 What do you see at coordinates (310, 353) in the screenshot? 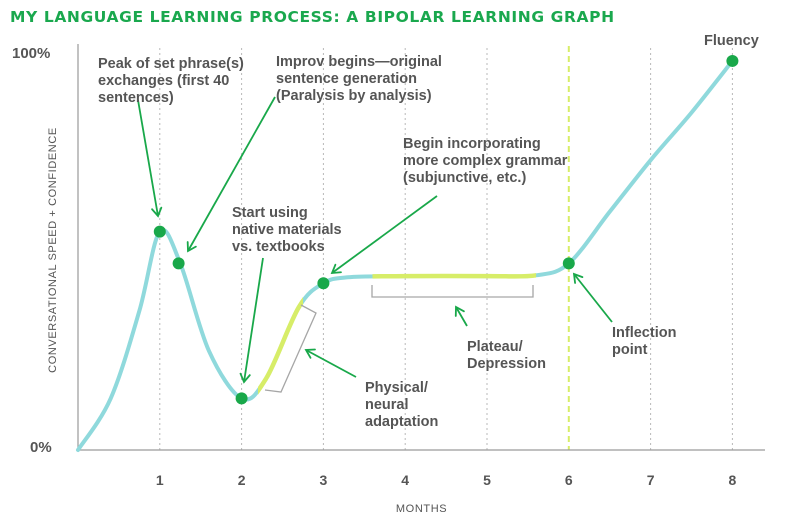
I see `physical-arrow-head` at bounding box center [310, 353].